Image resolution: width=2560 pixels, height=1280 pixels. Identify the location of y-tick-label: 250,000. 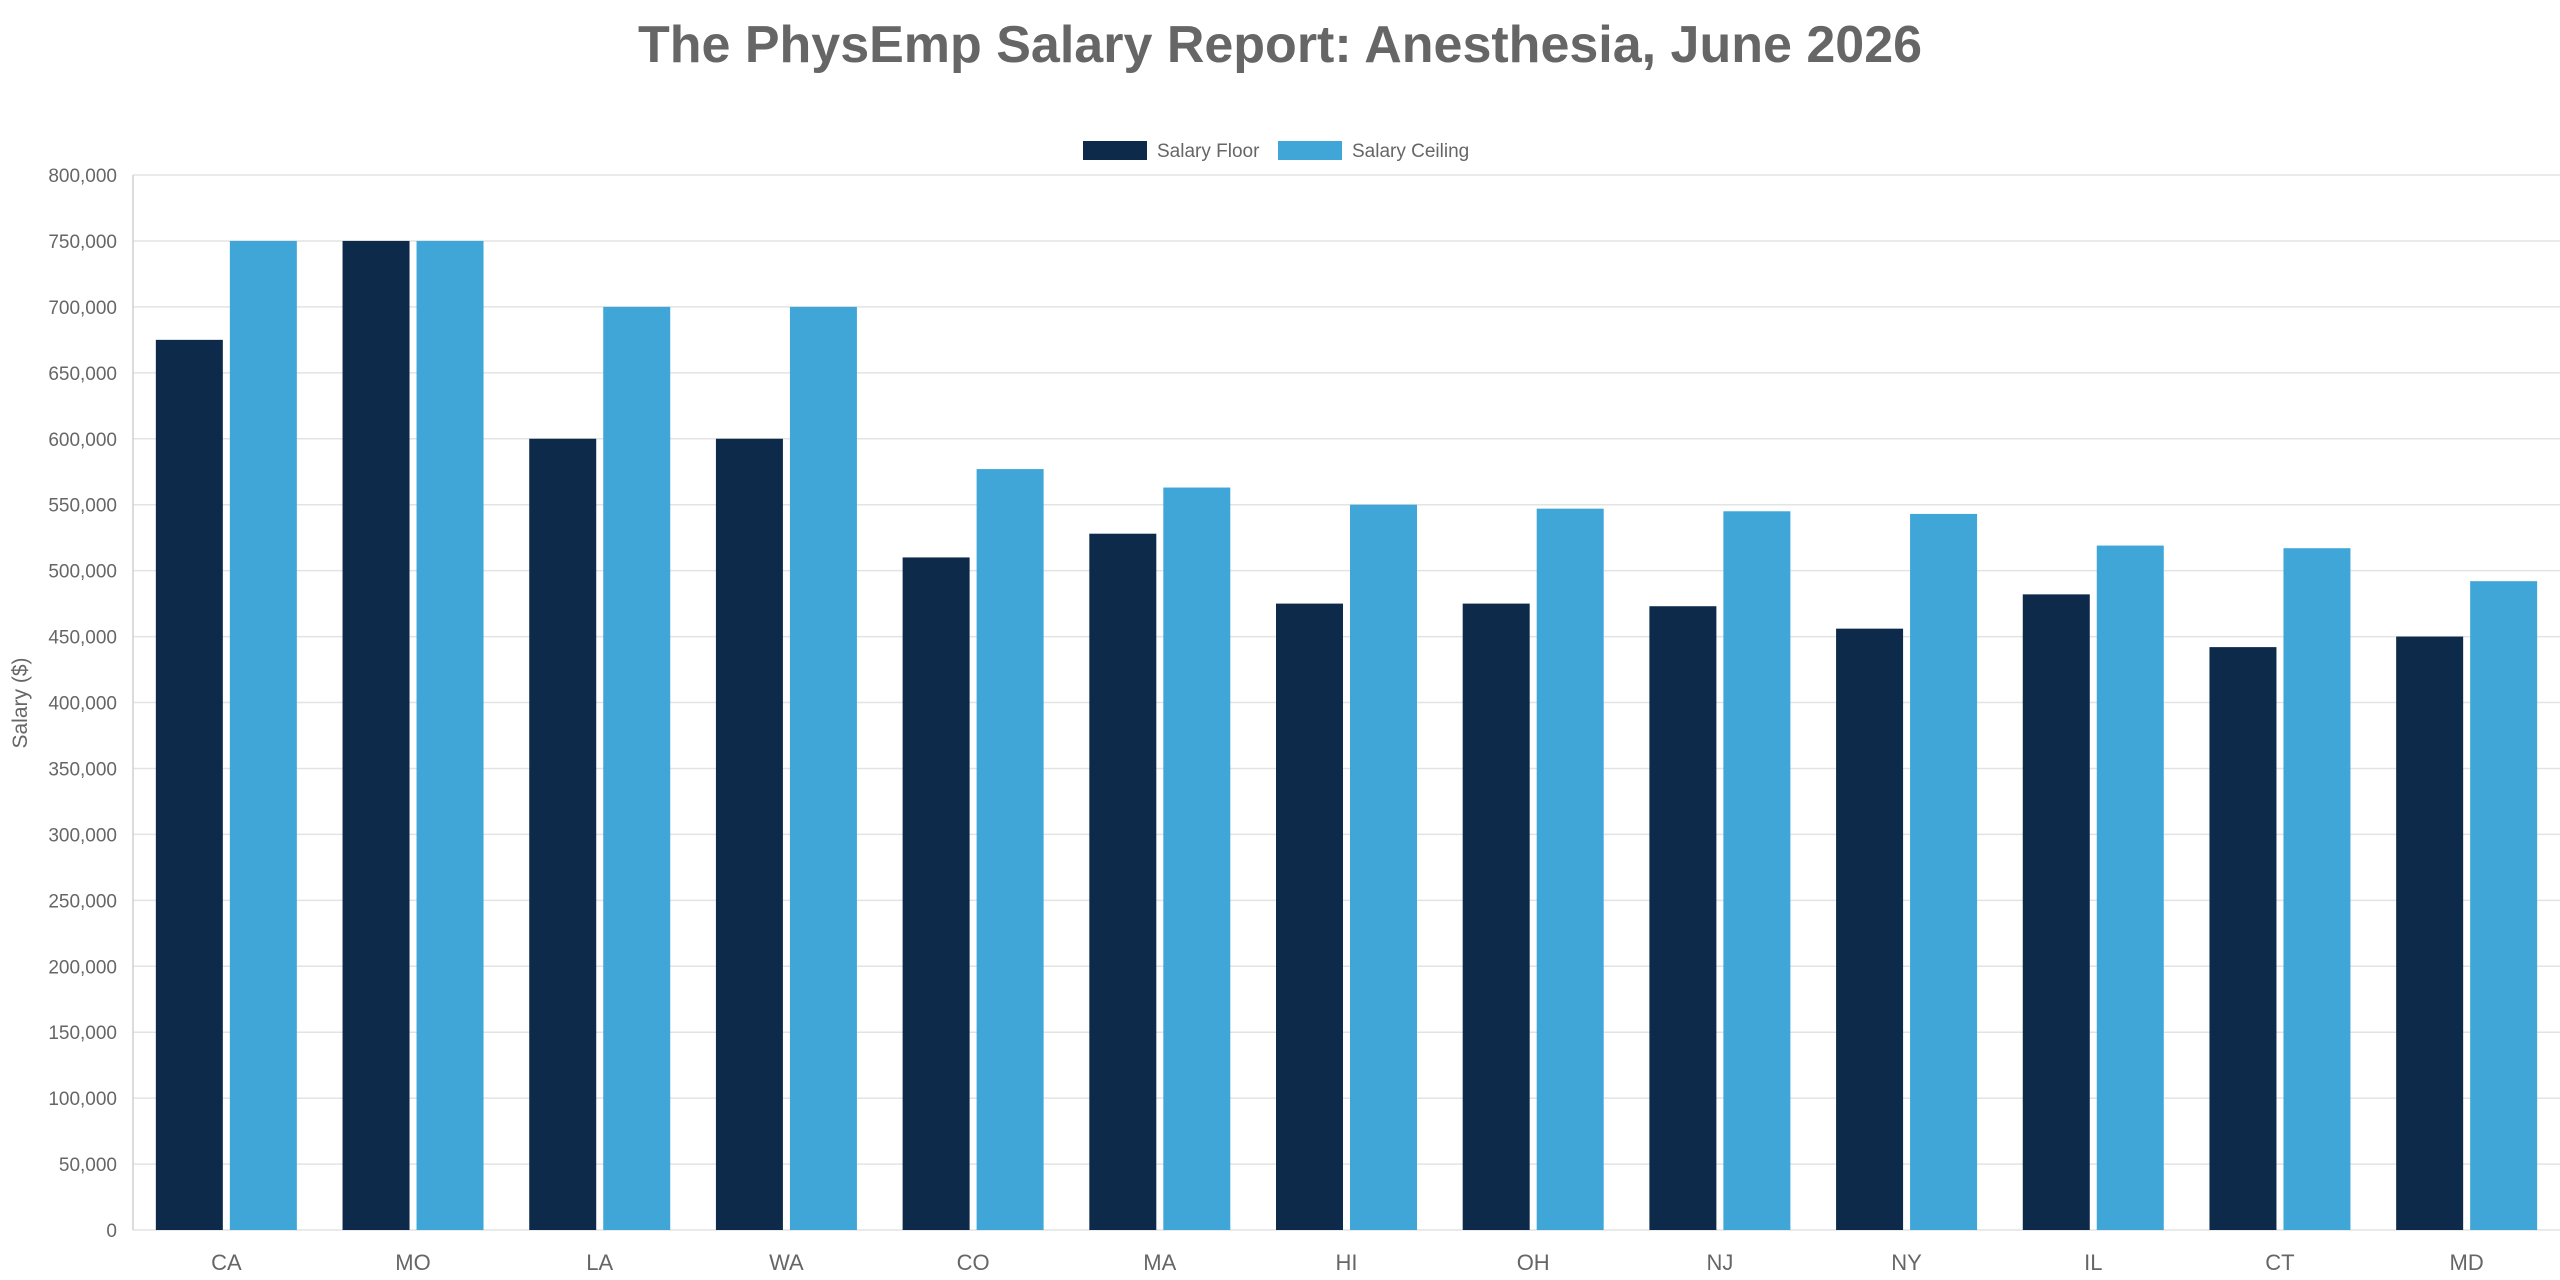
(82, 901).